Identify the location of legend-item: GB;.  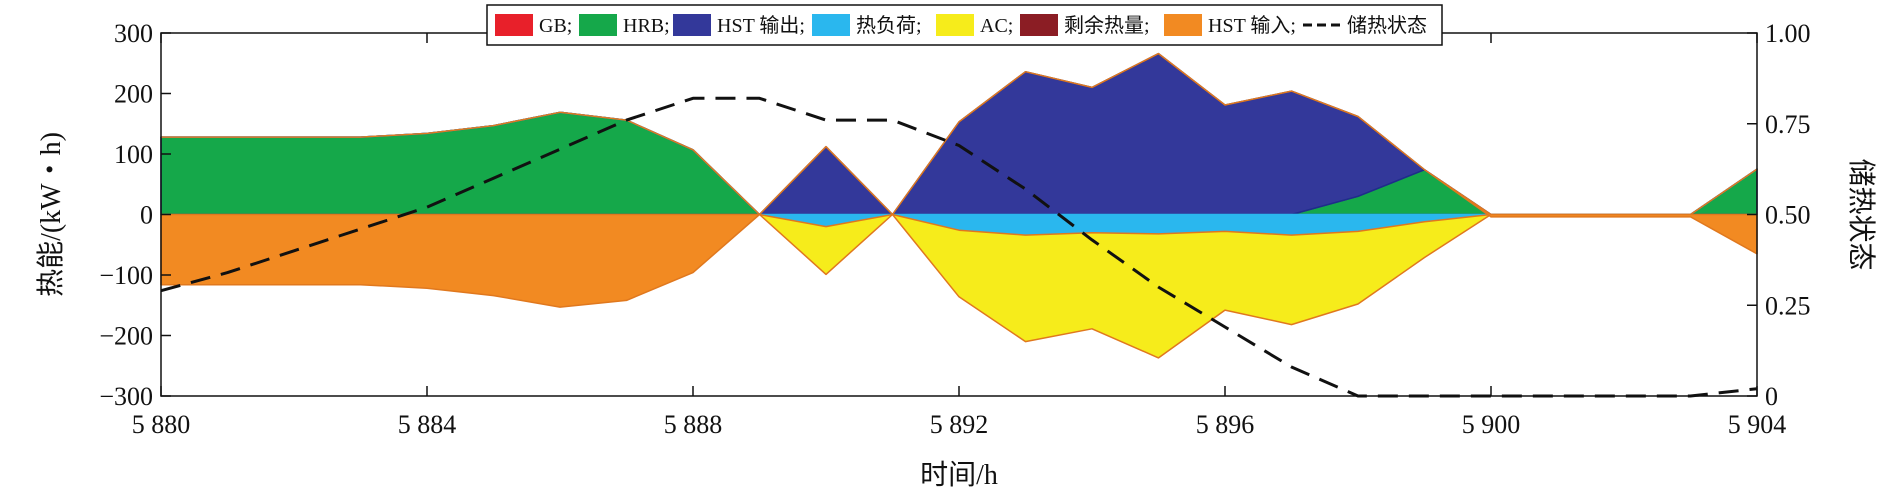
(533, 25).